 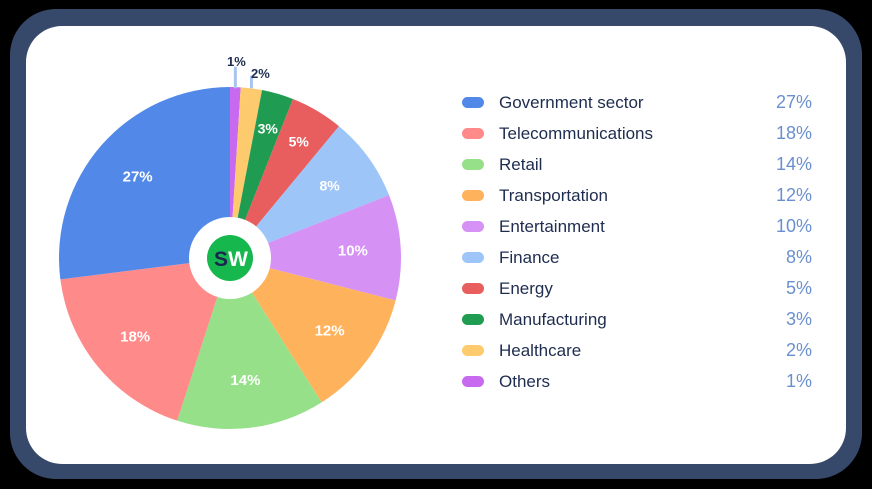 What do you see at coordinates (793, 102) in the screenshot?
I see `legend-value: 27%` at bounding box center [793, 102].